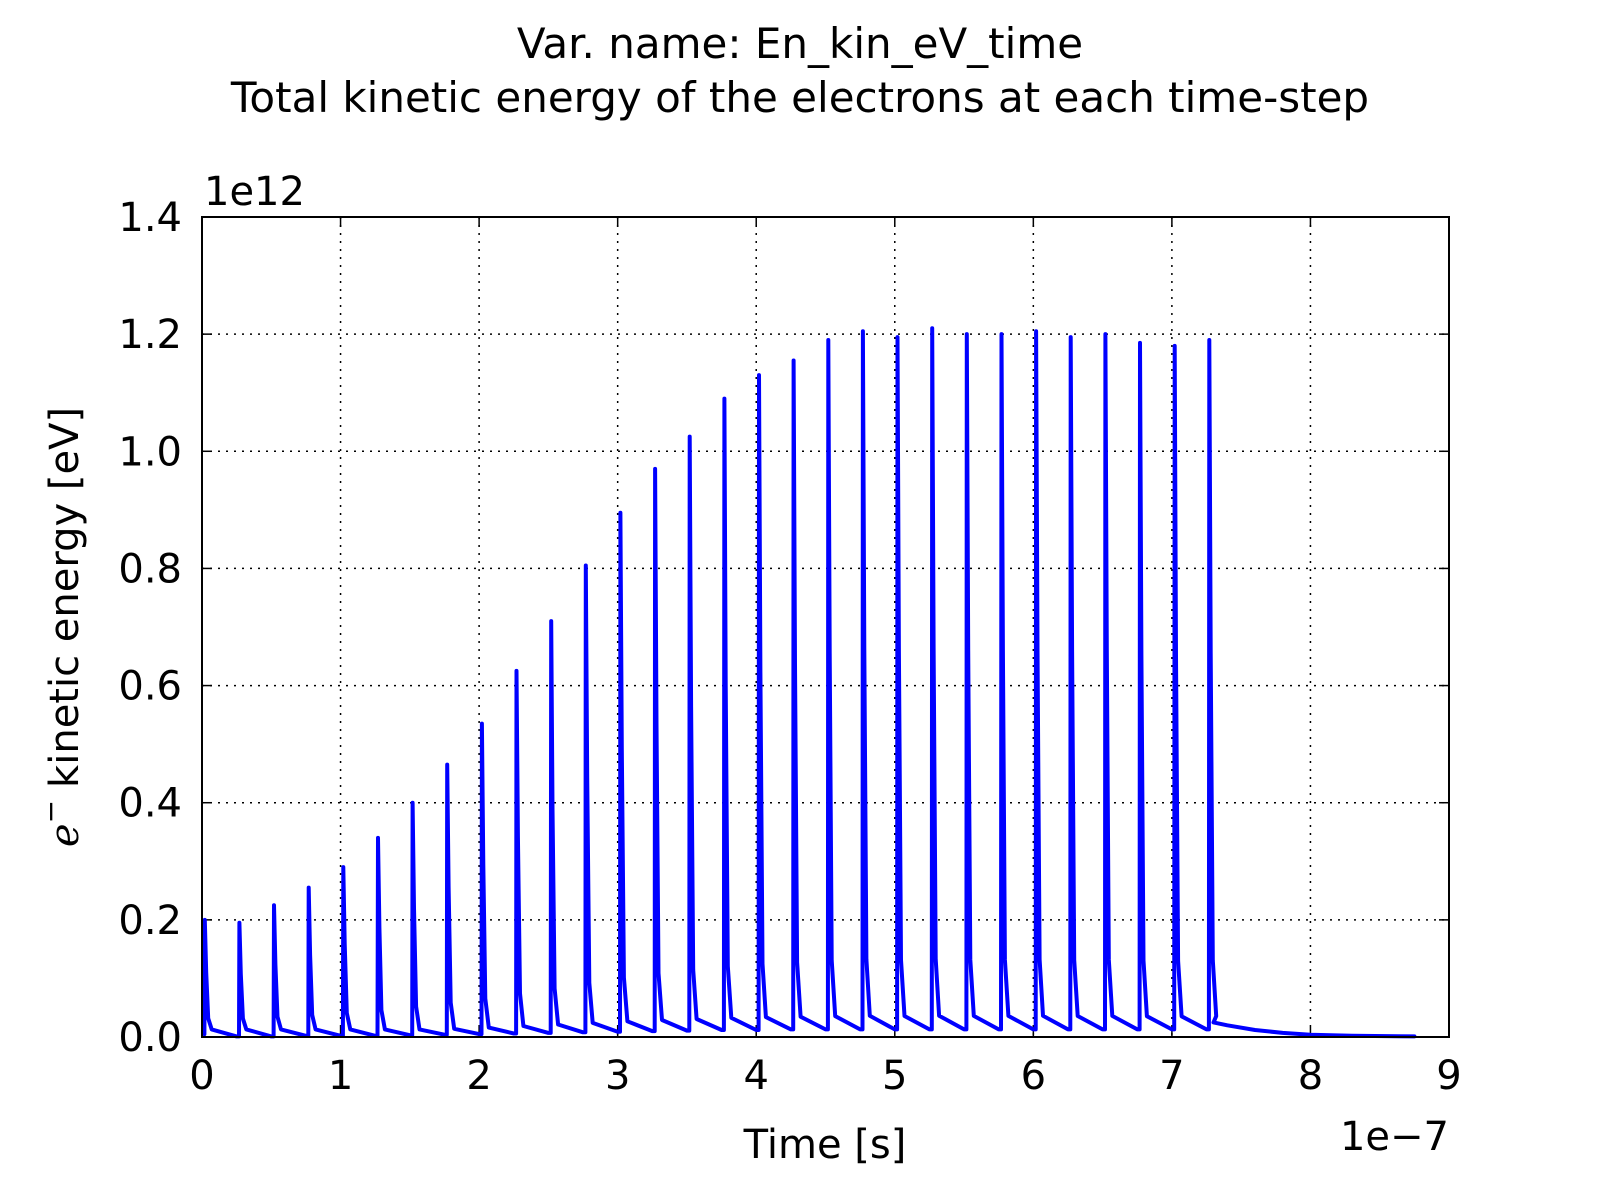  I want to click on y-axis-label: e− kinetic energy [eV], so click(61, 627).